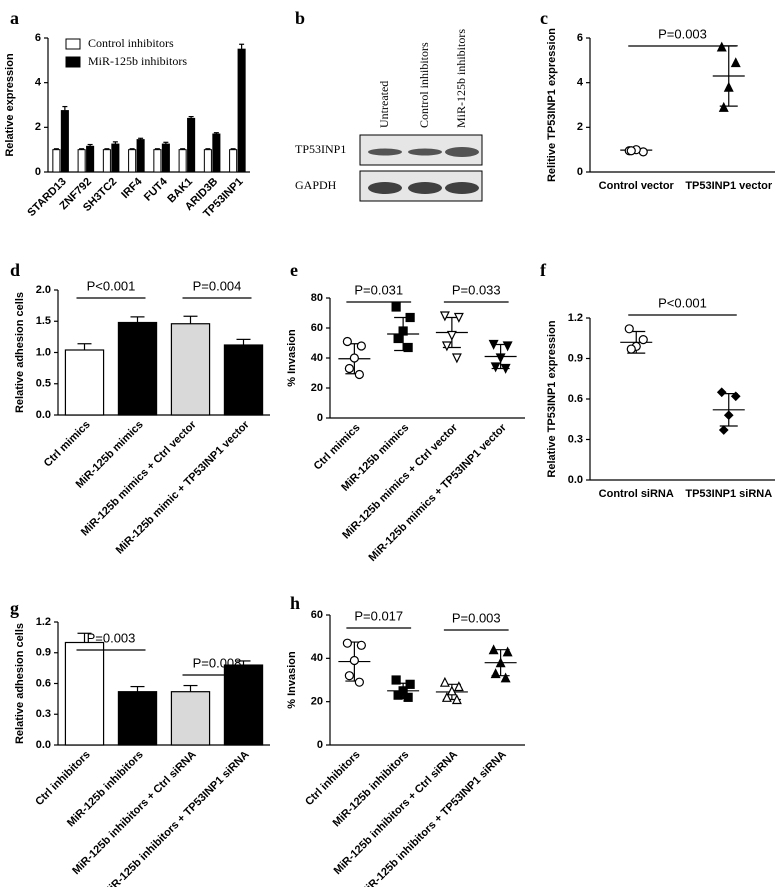  What do you see at coordinates (378, 615) in the screenshot?
I see `p-value: P=0.017` at bounding box center [378, 615].